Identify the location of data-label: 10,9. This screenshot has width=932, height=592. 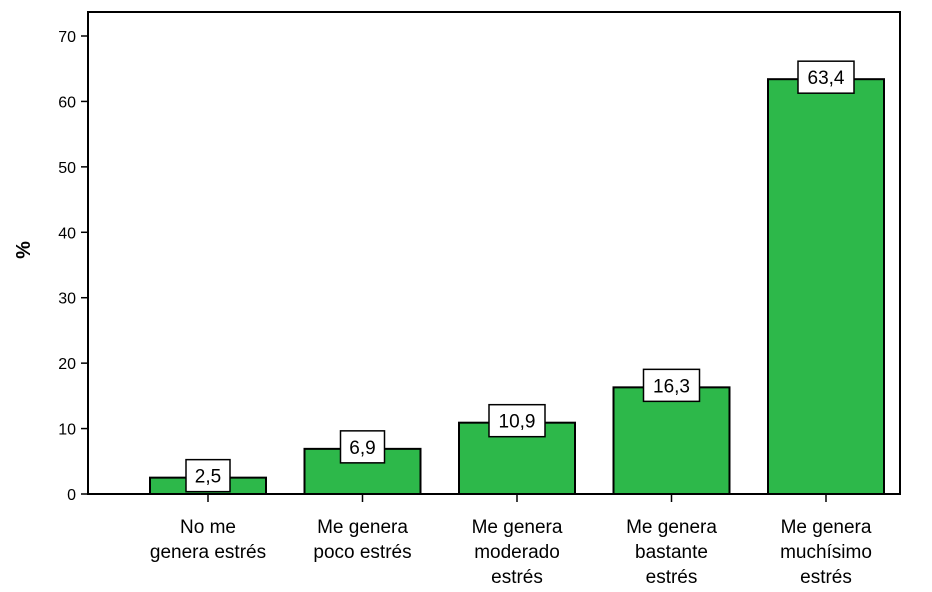
(517, 422).